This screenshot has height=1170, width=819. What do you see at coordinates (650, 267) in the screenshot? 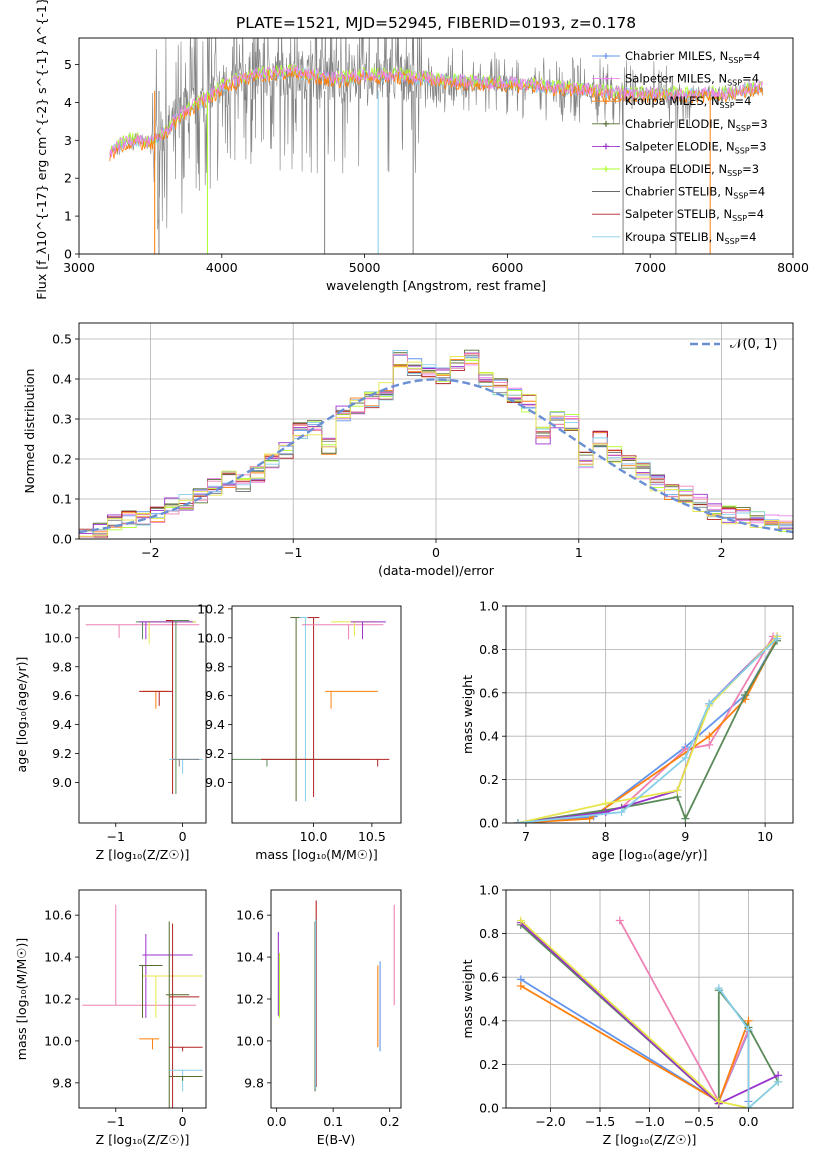
I see `x-tick-label: 7000` at bounding box center [650, 267].